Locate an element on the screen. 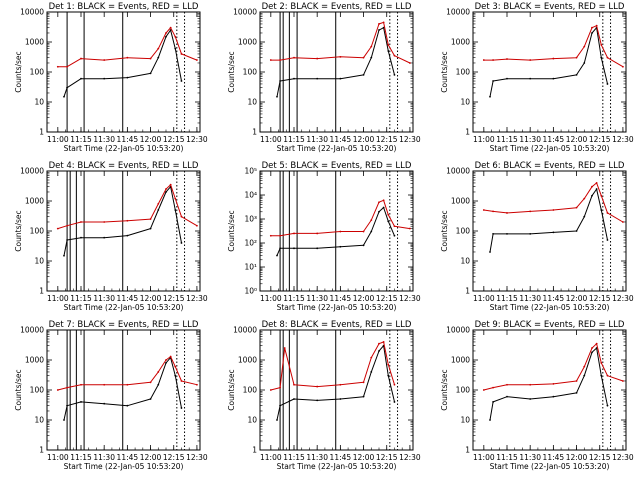 The height and width of the screenshot is (480, 640). y-tick-label: 10000 is located at coordinates (458, 330).